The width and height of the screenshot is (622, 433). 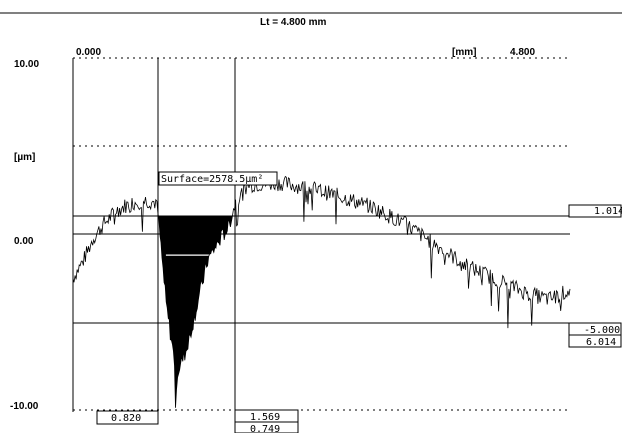 I want to click on upper-level-value: 1.014, so click(x=608, y=211).